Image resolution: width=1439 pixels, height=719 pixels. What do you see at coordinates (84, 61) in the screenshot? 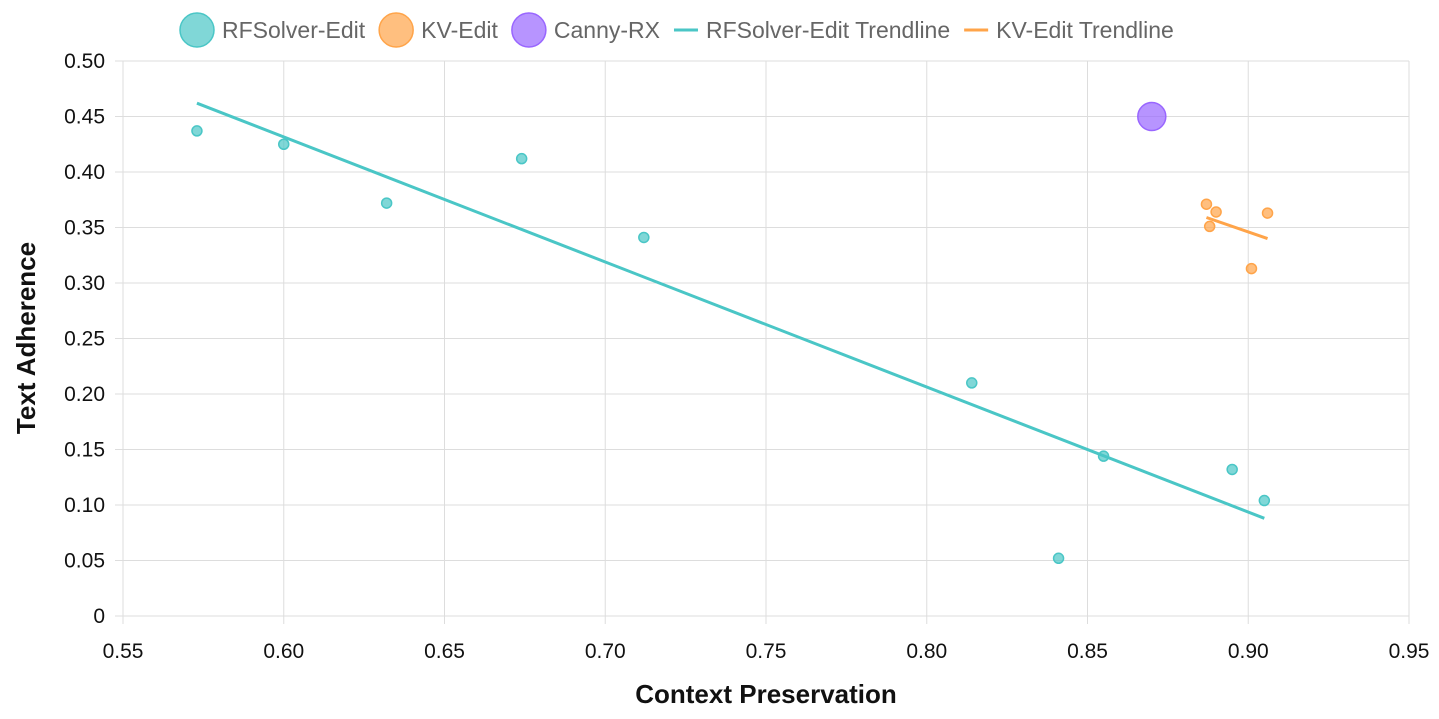
I see `y-tick-label: 0.50` at bounding box center [84, 61].